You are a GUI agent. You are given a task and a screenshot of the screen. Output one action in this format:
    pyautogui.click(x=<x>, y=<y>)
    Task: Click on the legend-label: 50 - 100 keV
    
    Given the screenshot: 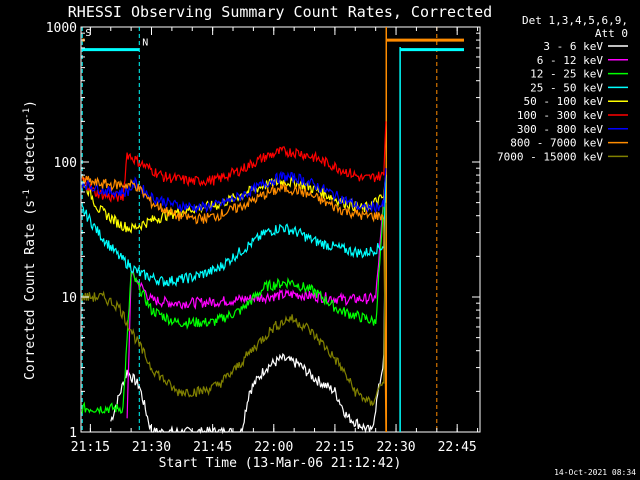 What is the action you would take?
    pyautogui.click(x=564, y=101)
    